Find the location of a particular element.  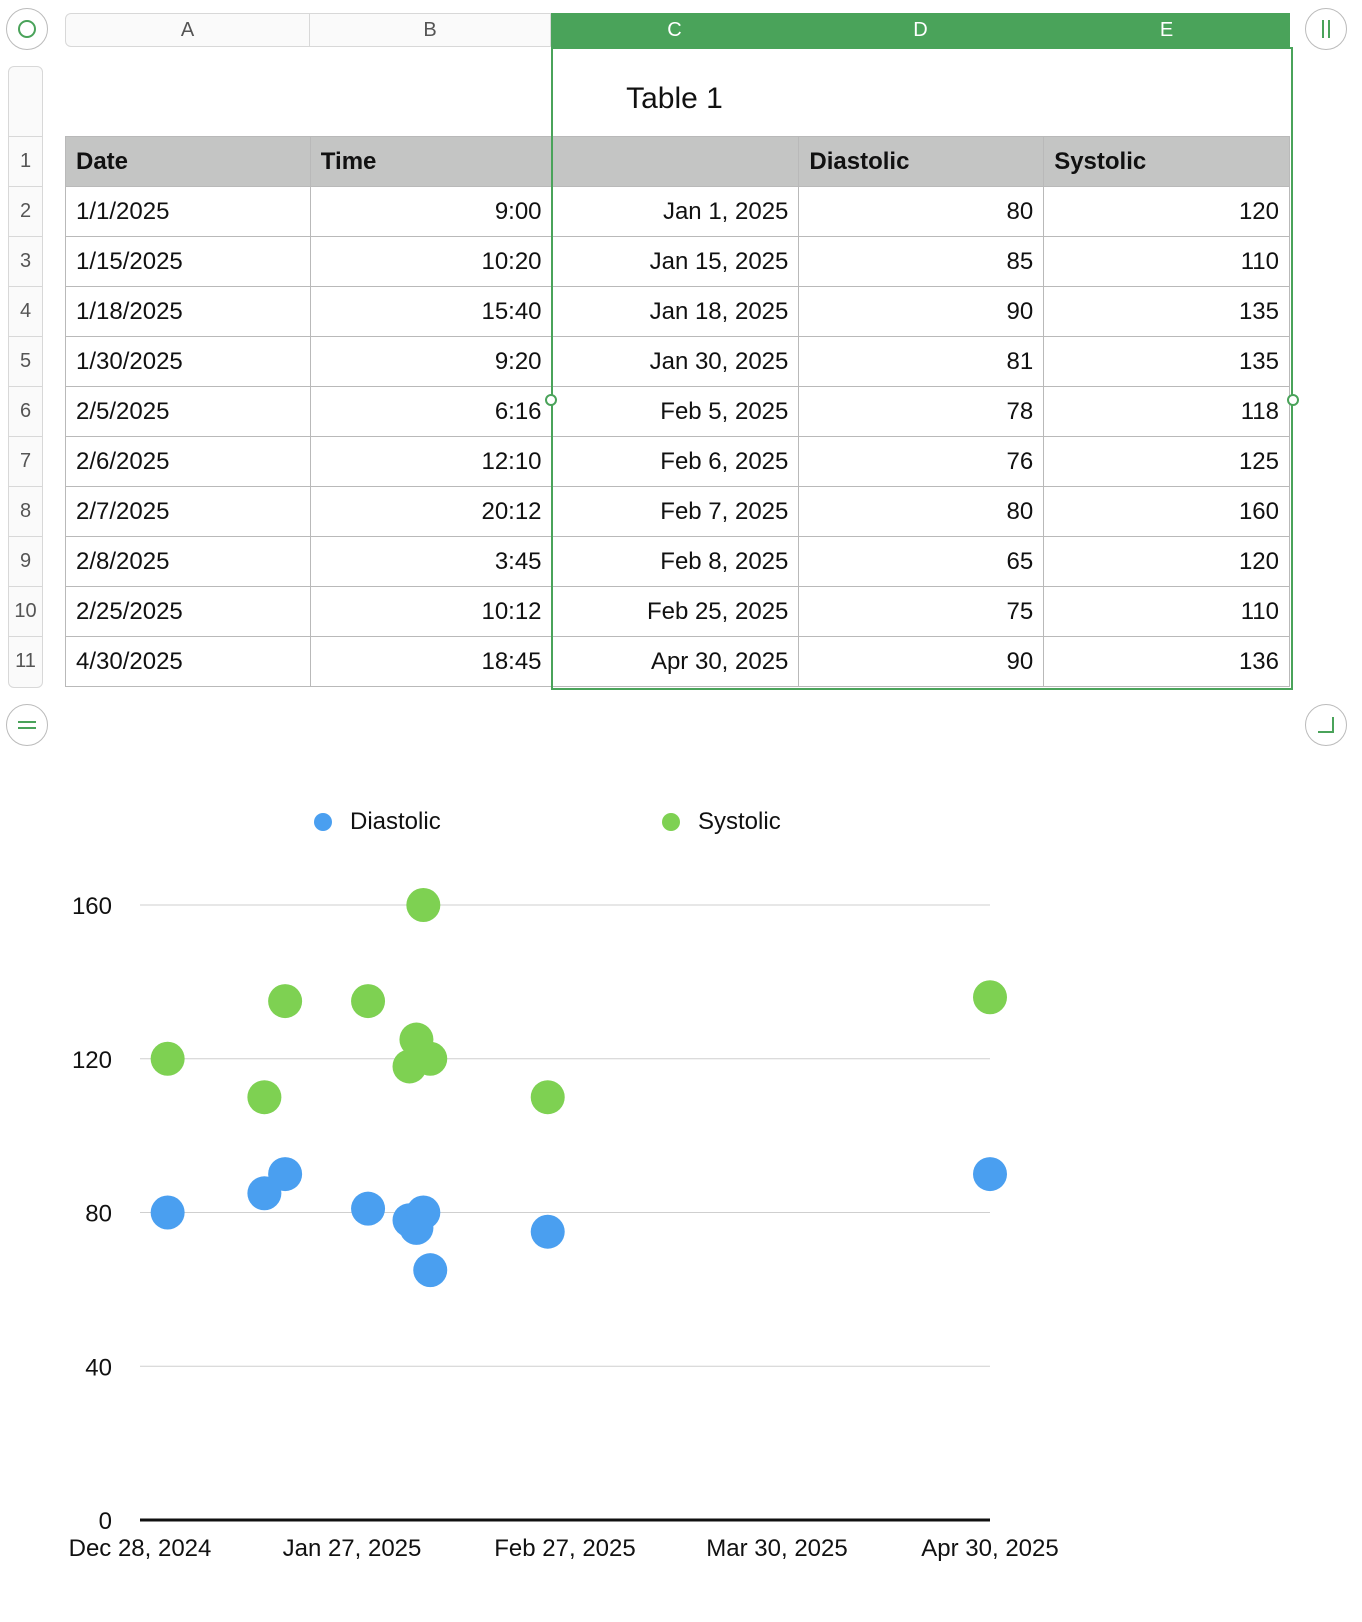

cell-time: 3:45 is located at coordinates (431, 561).